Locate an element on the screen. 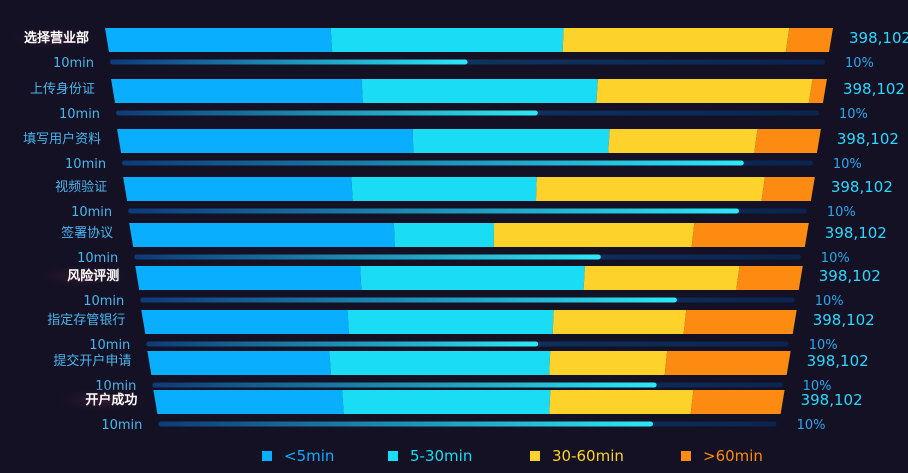 The image size is (908, 473). stage-label: 视频验证 is located at coordinates (81, 187).